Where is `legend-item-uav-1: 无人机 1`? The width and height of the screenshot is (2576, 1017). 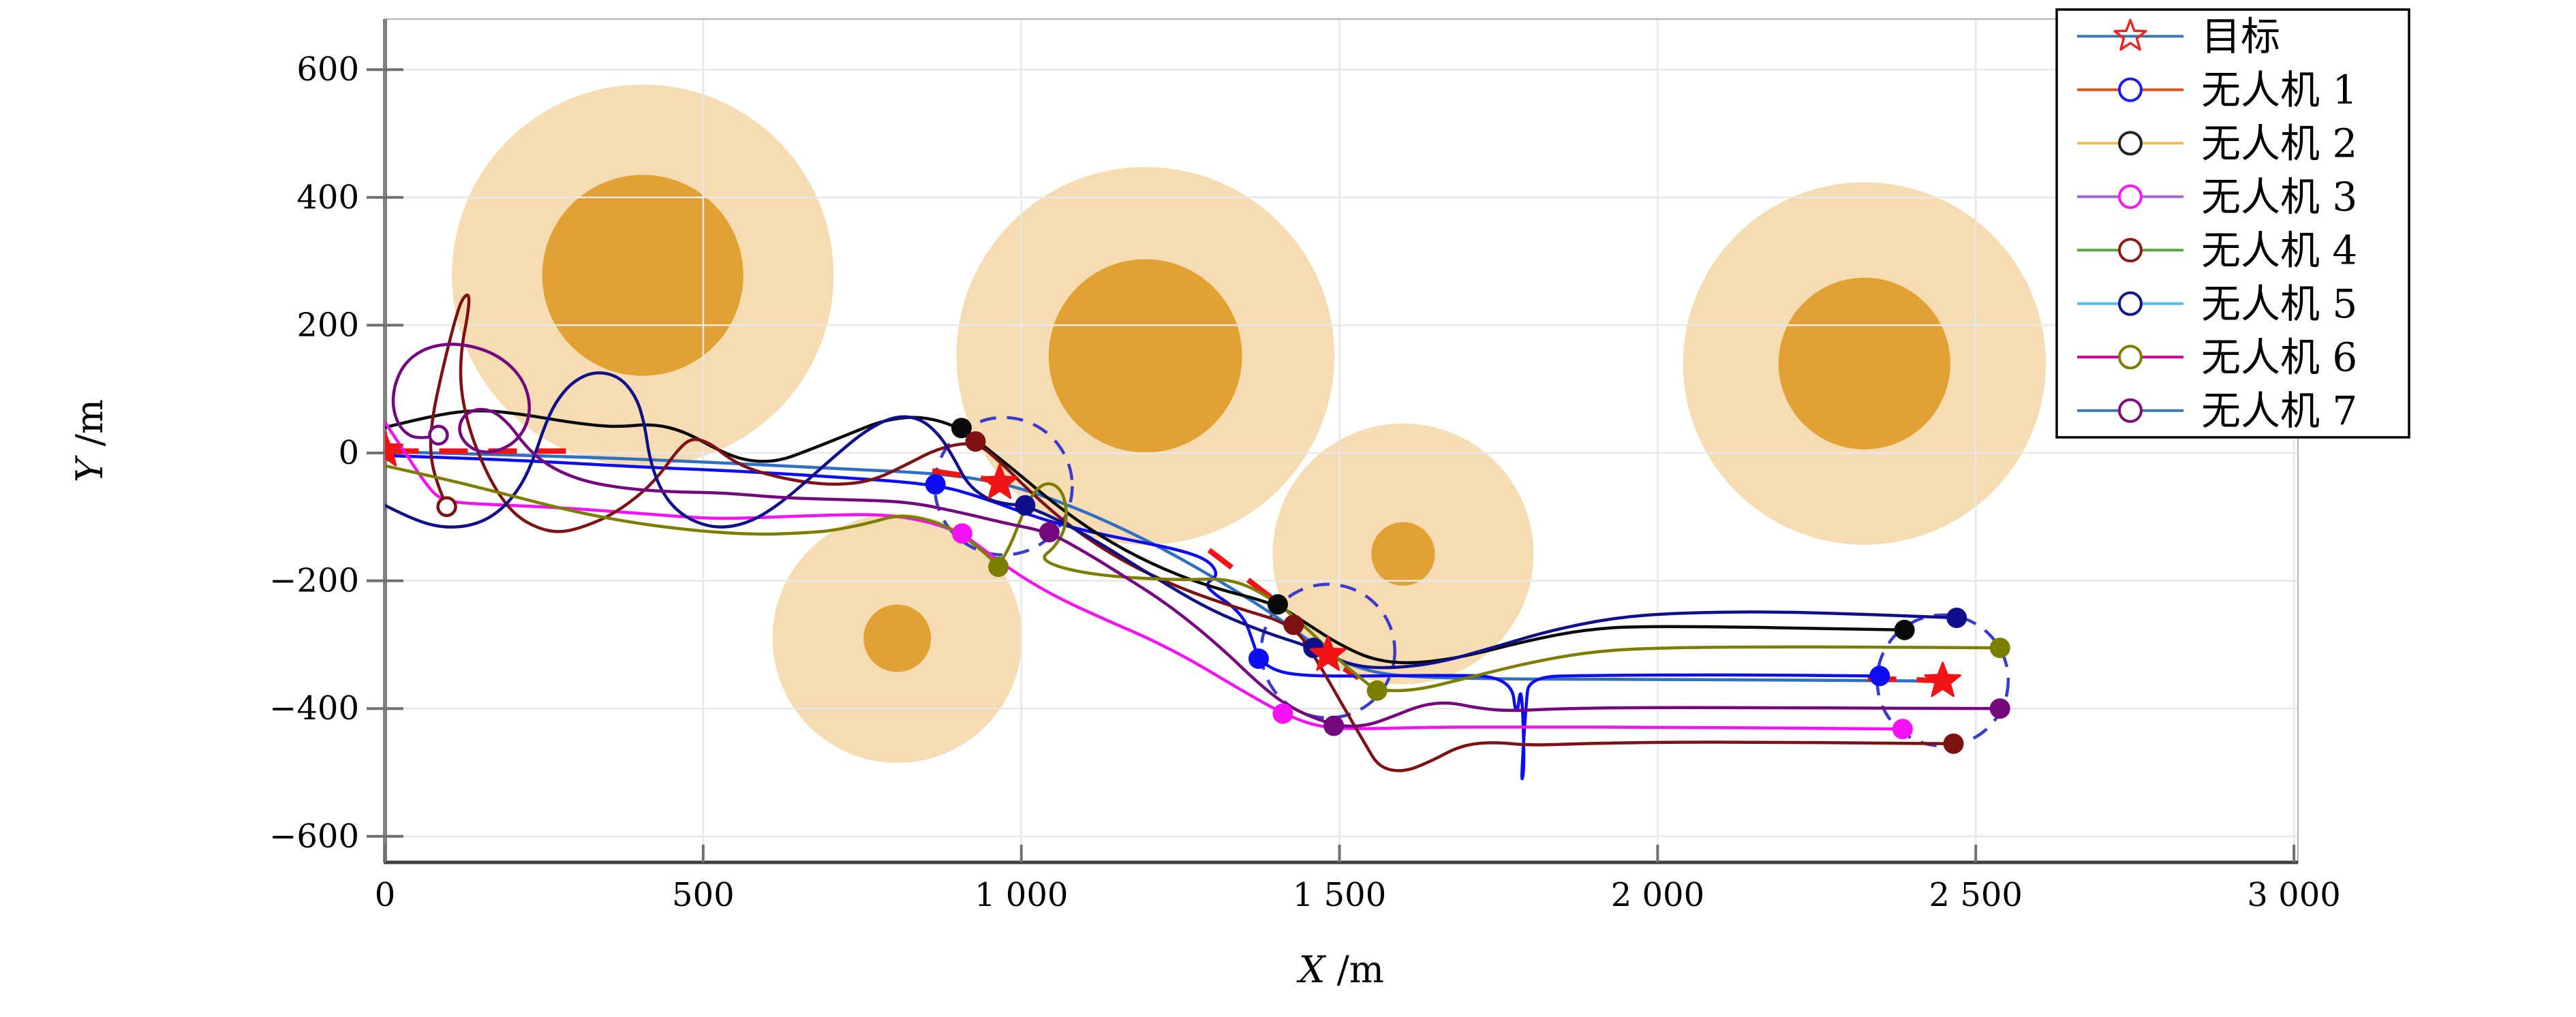 legend-item-uav-1: 无人机 1 is located at coordinates (2217, 90).